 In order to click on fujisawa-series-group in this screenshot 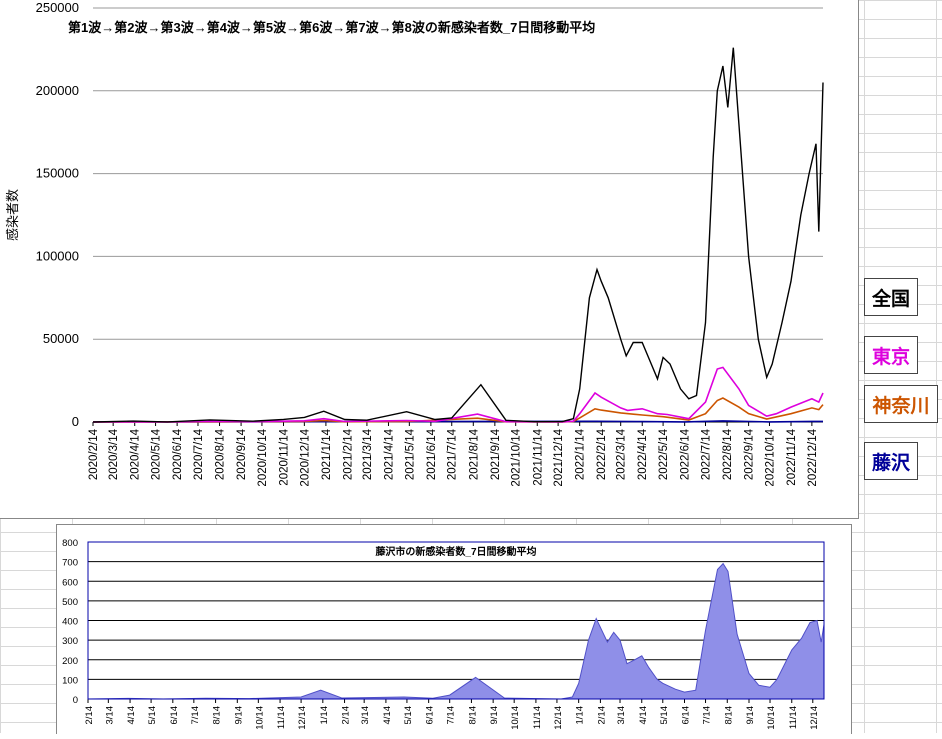, I will do `click(456, 631)`.